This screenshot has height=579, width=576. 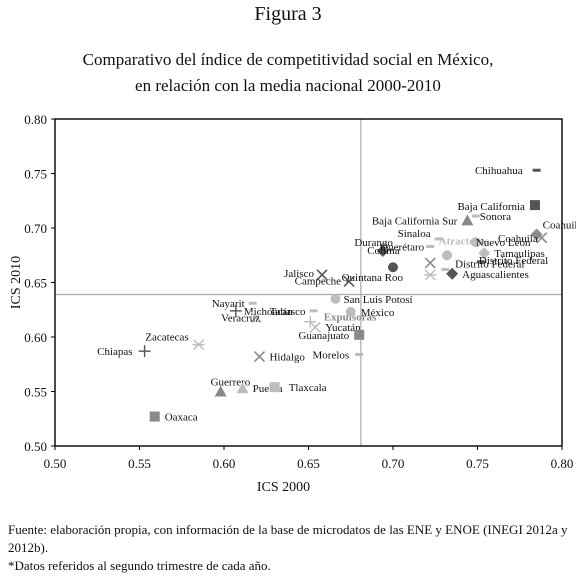 I want to click on data-point: Zacatecas, so click(x=175, y=341).